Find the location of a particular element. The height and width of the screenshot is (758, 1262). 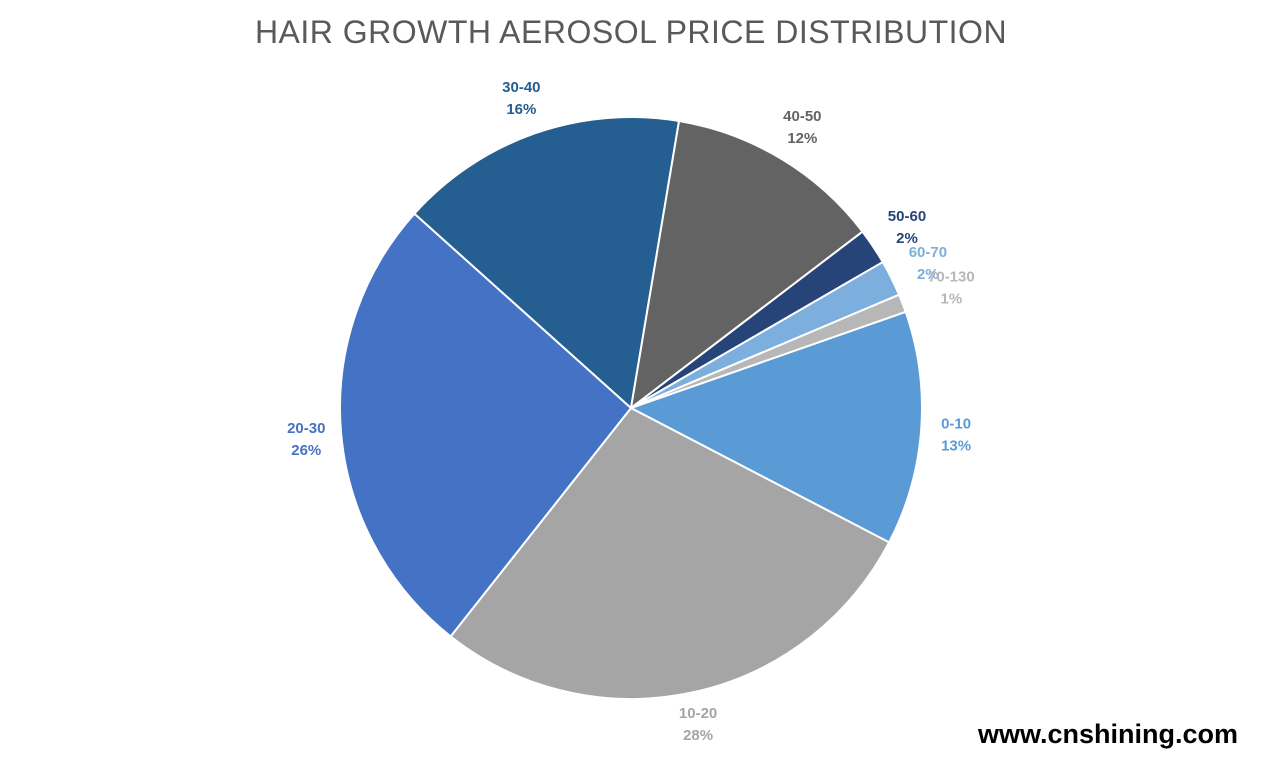

slice-percent-label: 1% is located at coordinates (952, 298).